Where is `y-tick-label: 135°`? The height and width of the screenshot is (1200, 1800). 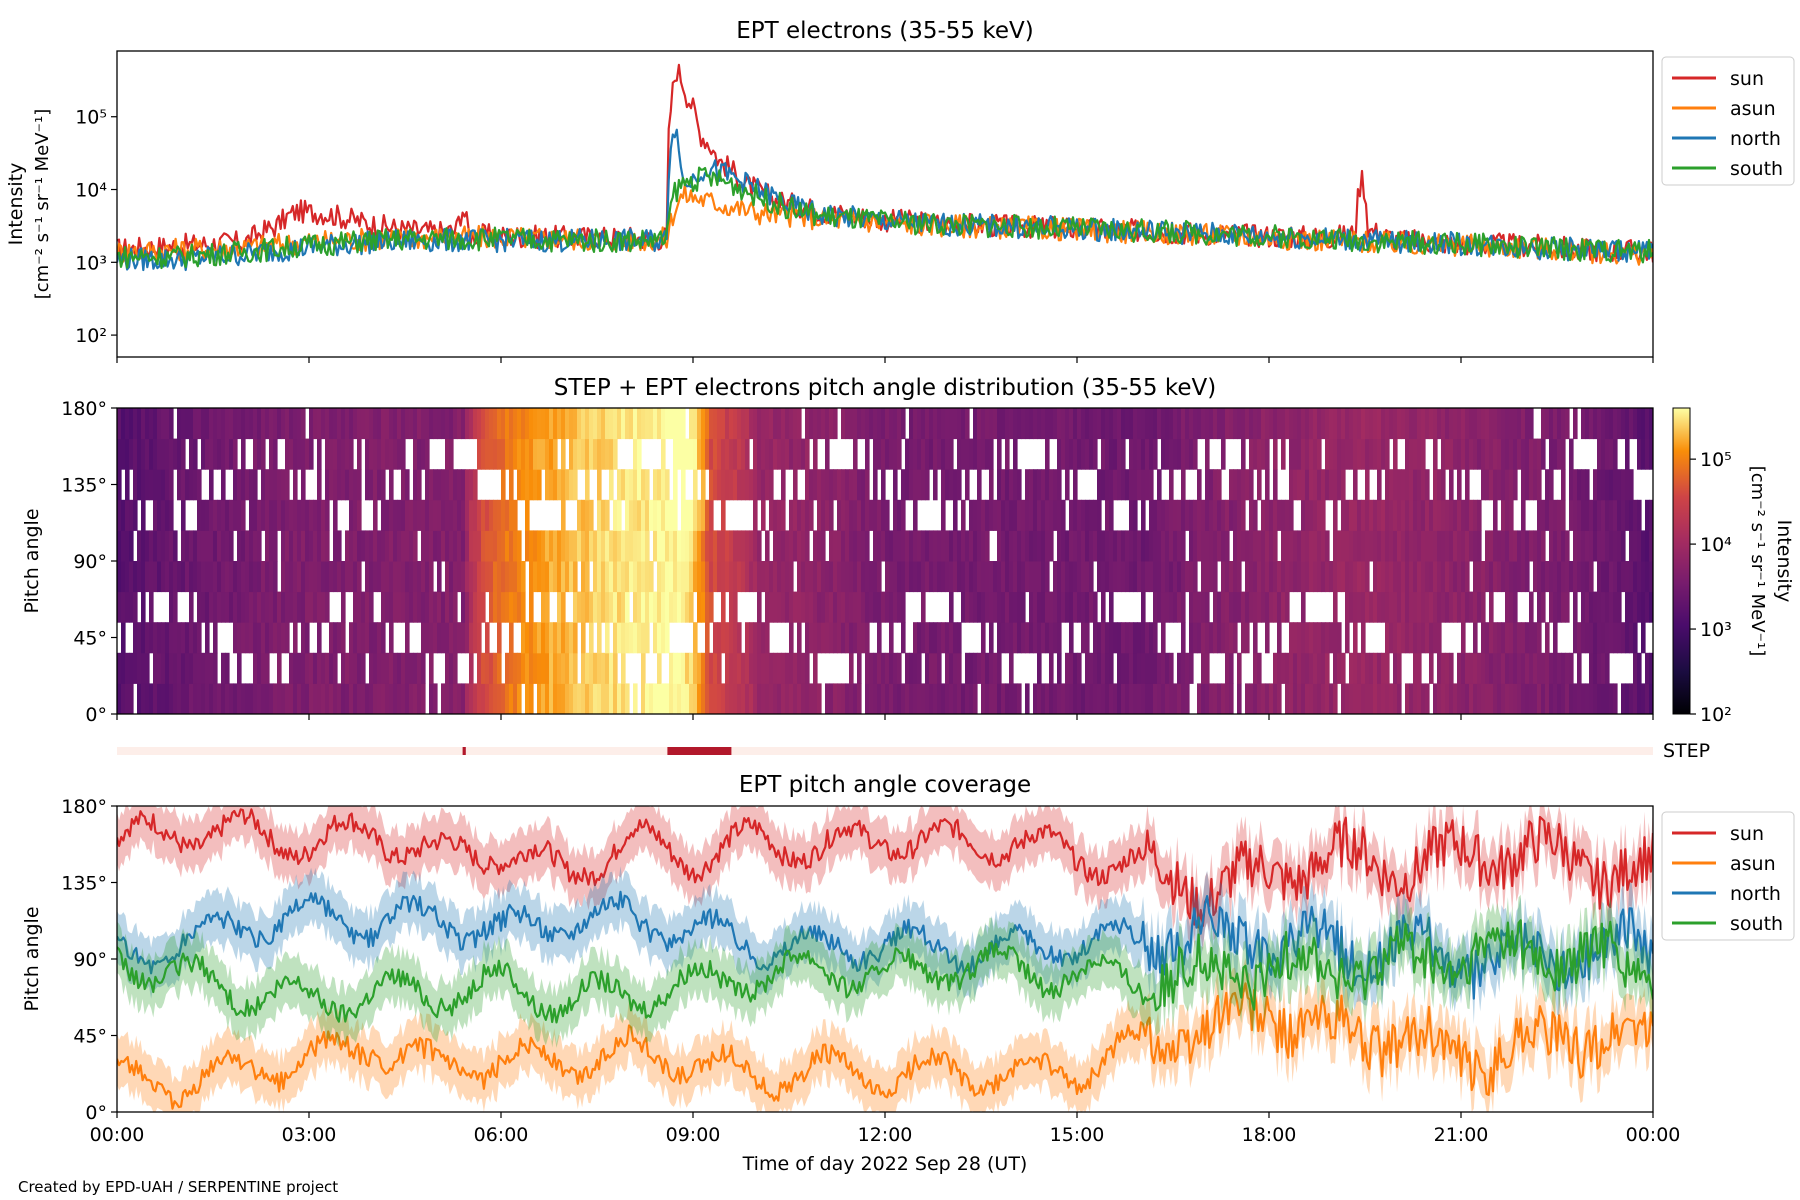 y-tick-label: 135° is located at coordinates (84, 884).